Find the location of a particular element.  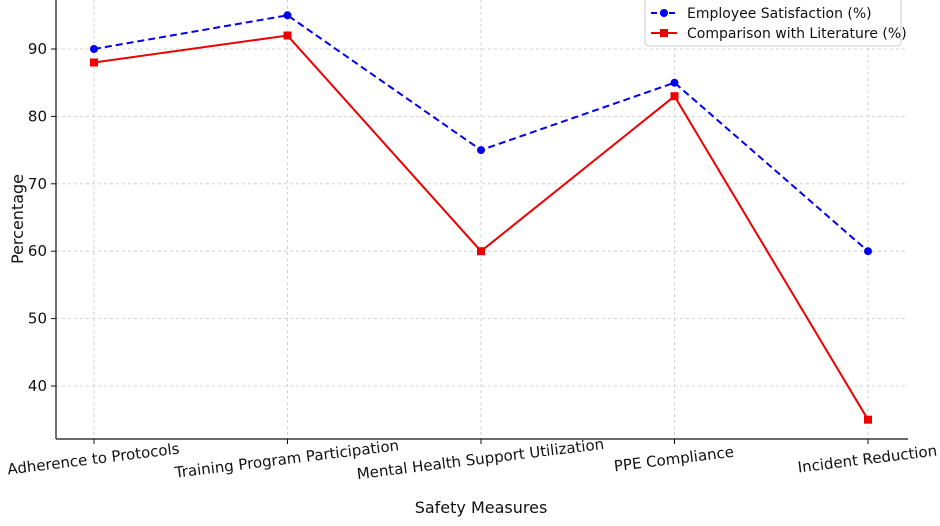

legend-item: Comparison with Literature (%) is located at coordinates (779, 34).